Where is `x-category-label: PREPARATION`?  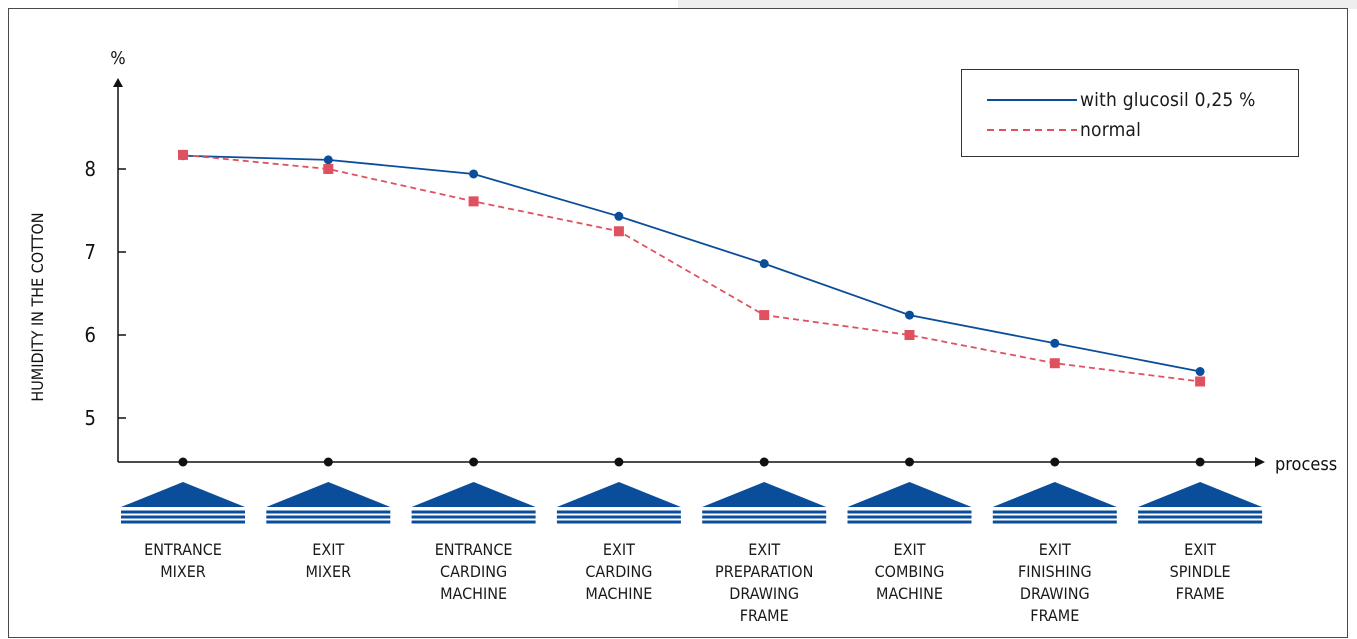 x-category-label: PREPARATION is located at coordinates (764, 571).